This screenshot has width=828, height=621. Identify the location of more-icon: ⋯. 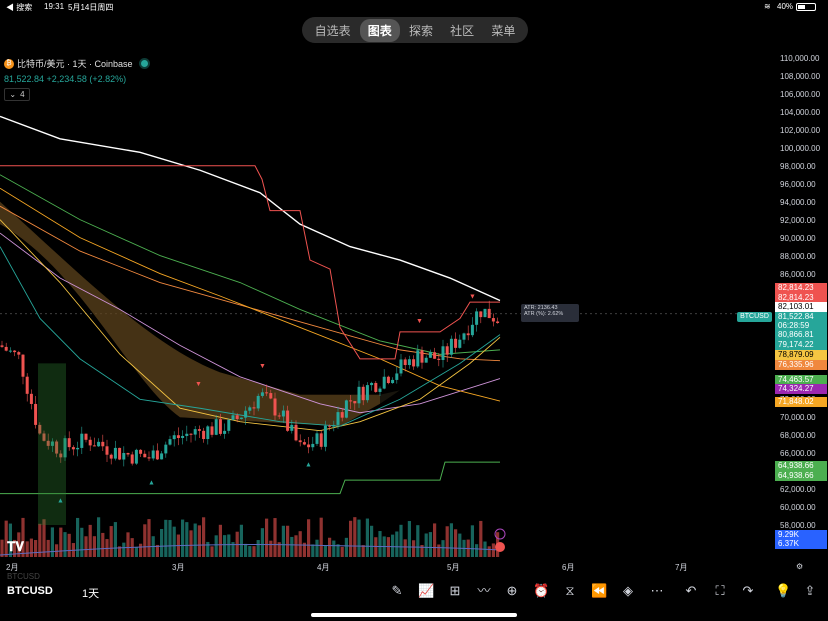
(657, 590).